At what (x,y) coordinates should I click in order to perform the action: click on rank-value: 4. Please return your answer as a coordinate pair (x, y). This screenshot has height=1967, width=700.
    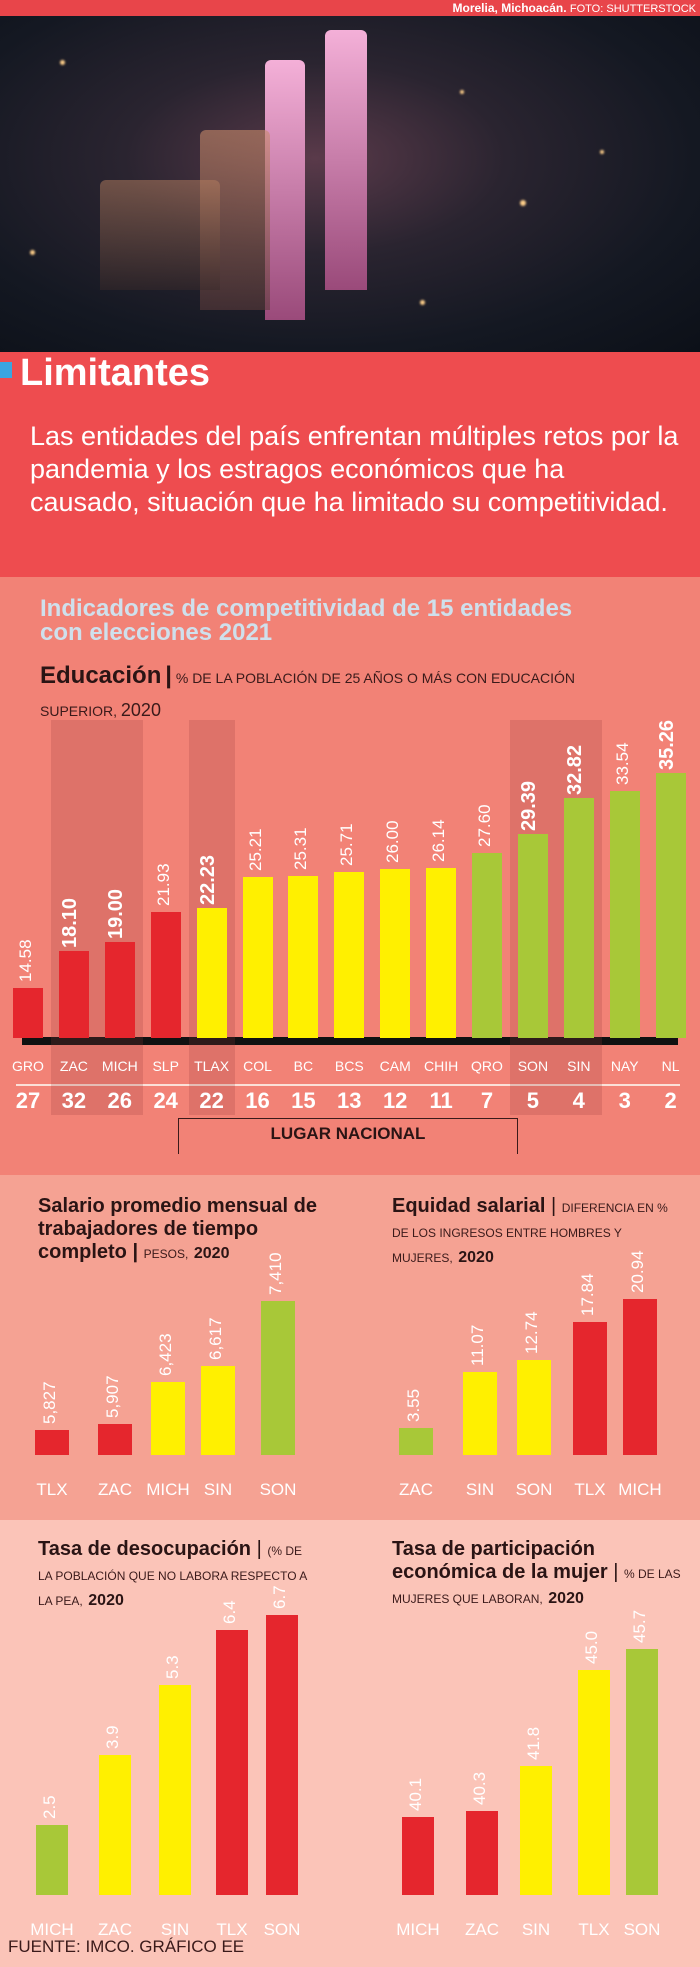
    Looking at the image, I should click on (578, 1100).